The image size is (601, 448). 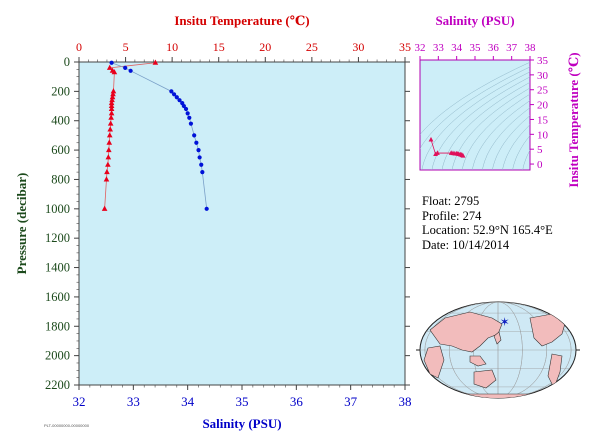 What do you see at coordinates (543, 76) in the screenshot?
I see `ts-right-tick-label: 30` at bounding box center [543, 76].